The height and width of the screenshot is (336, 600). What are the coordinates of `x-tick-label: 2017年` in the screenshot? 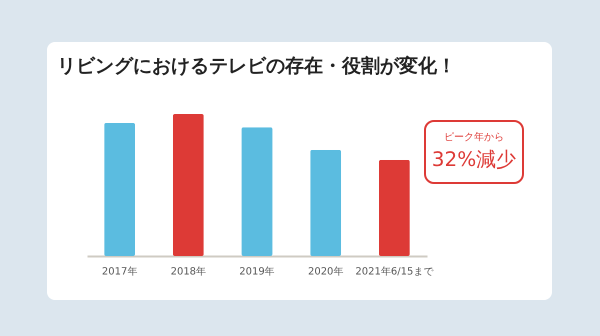 It's located at (120, 272).